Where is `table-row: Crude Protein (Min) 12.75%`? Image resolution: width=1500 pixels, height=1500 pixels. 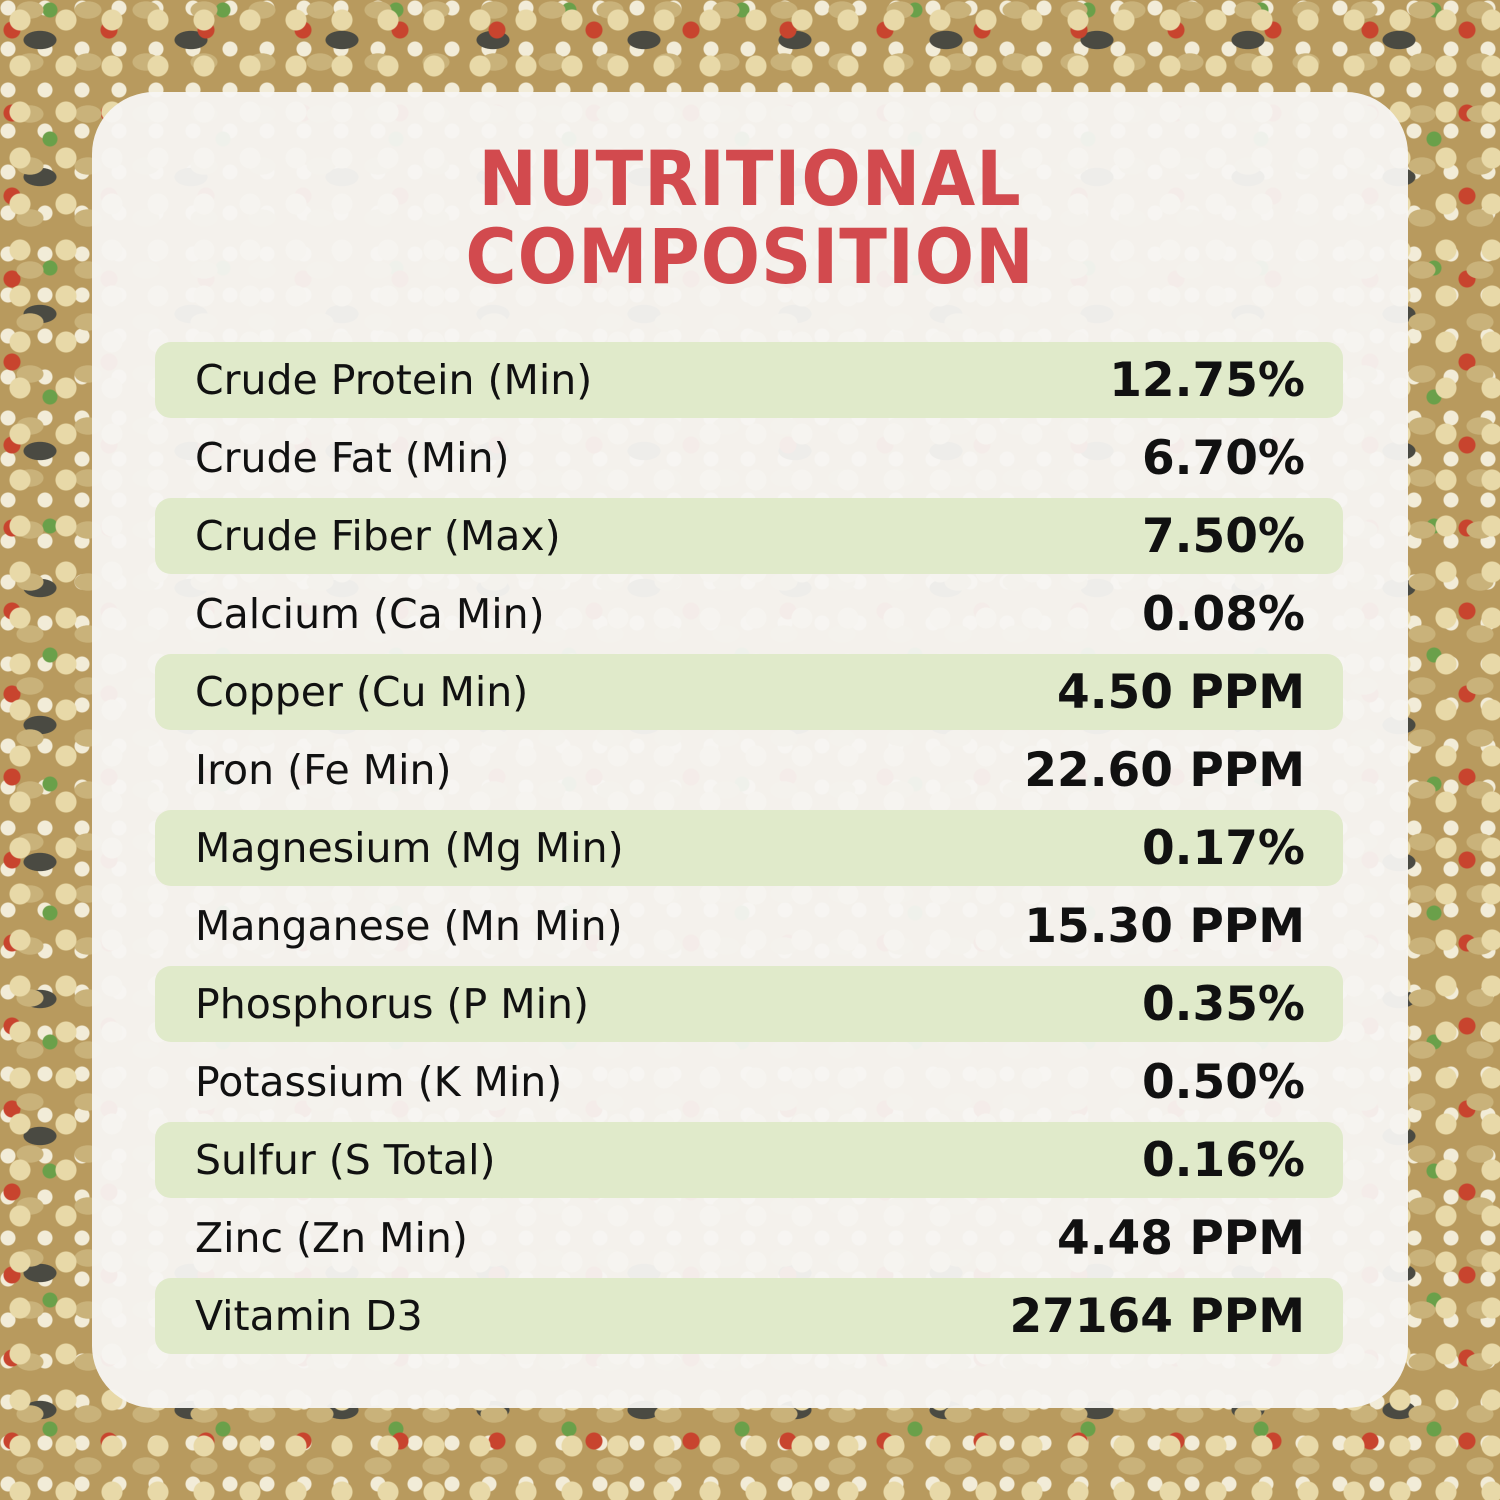 table-row: Crude Protein (Min) 12.75% is located at coordinates (749, 380).